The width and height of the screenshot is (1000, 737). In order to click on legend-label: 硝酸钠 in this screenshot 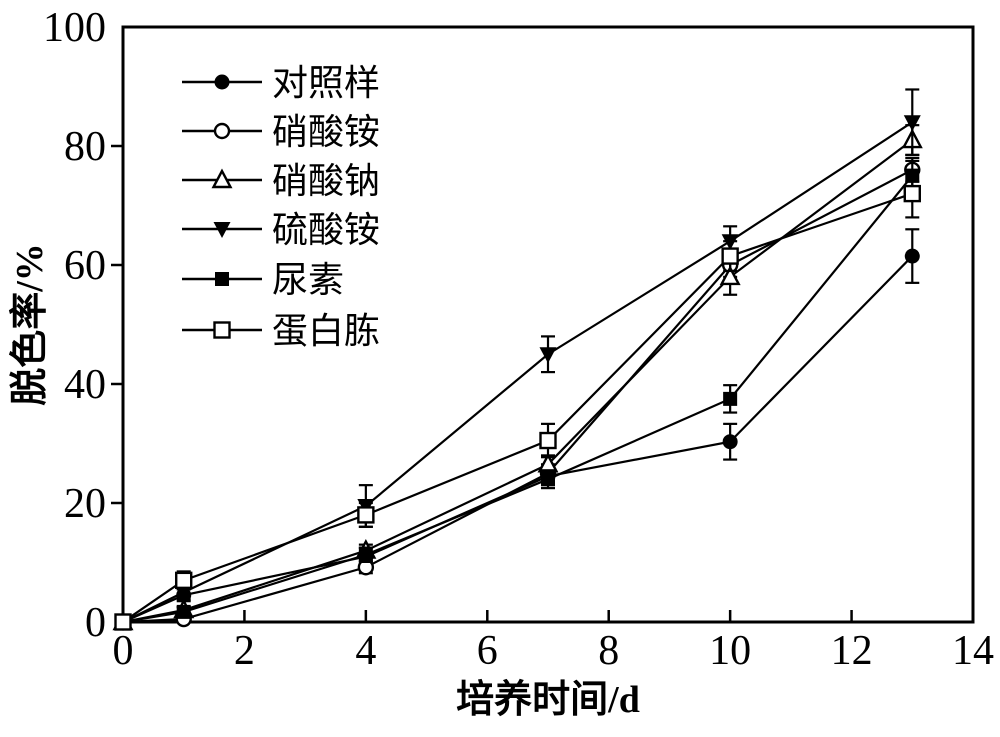, I will do `click(326, 181)`.